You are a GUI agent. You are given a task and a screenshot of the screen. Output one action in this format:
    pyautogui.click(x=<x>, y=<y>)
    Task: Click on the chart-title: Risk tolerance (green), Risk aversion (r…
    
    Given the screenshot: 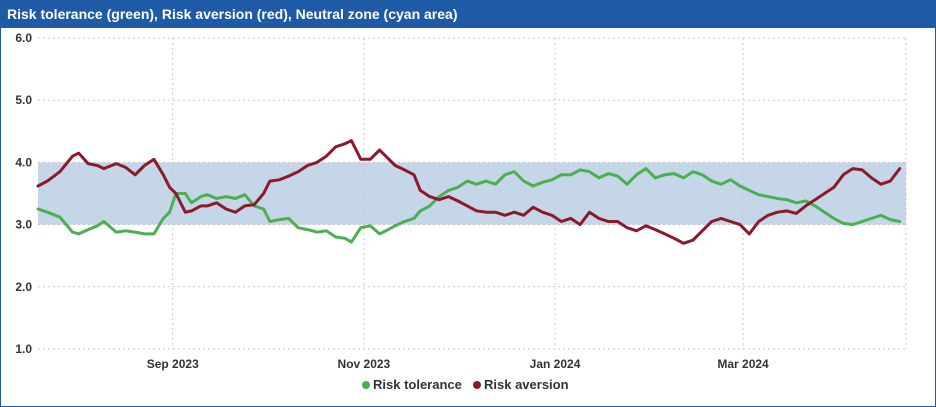 What is the action you would take?
    pyautogui.click(x=468, y=14)
    